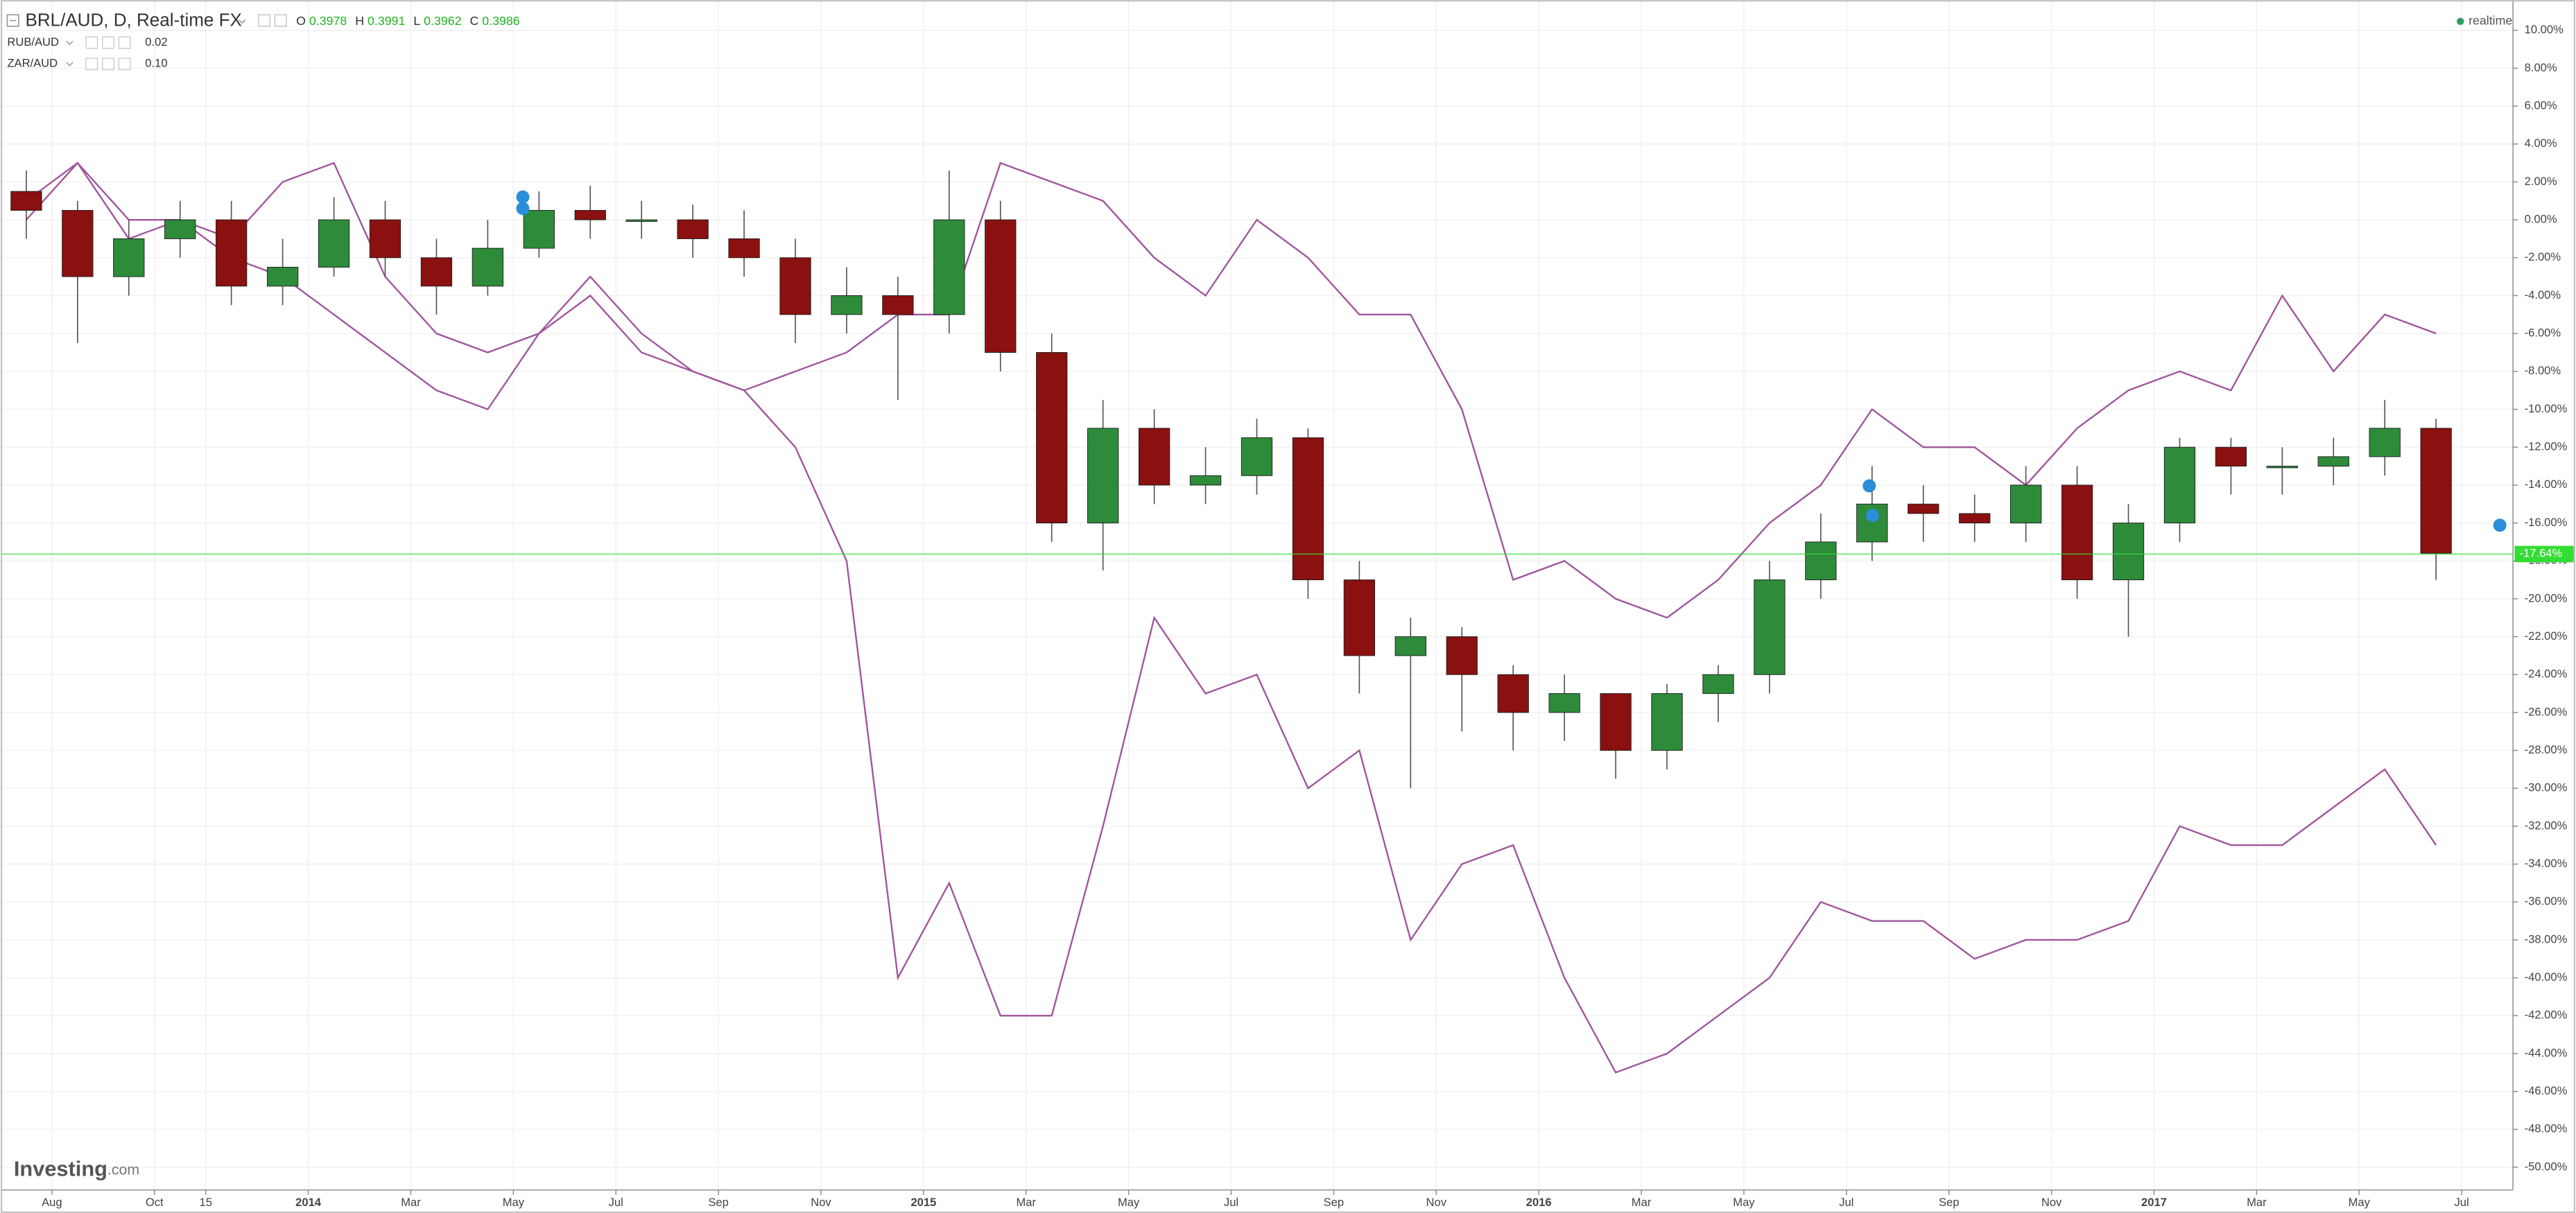  Describe the element at coordinates (2546, 1052) in the screenshot. I see `y-tick-label: -44.00%` at that location.